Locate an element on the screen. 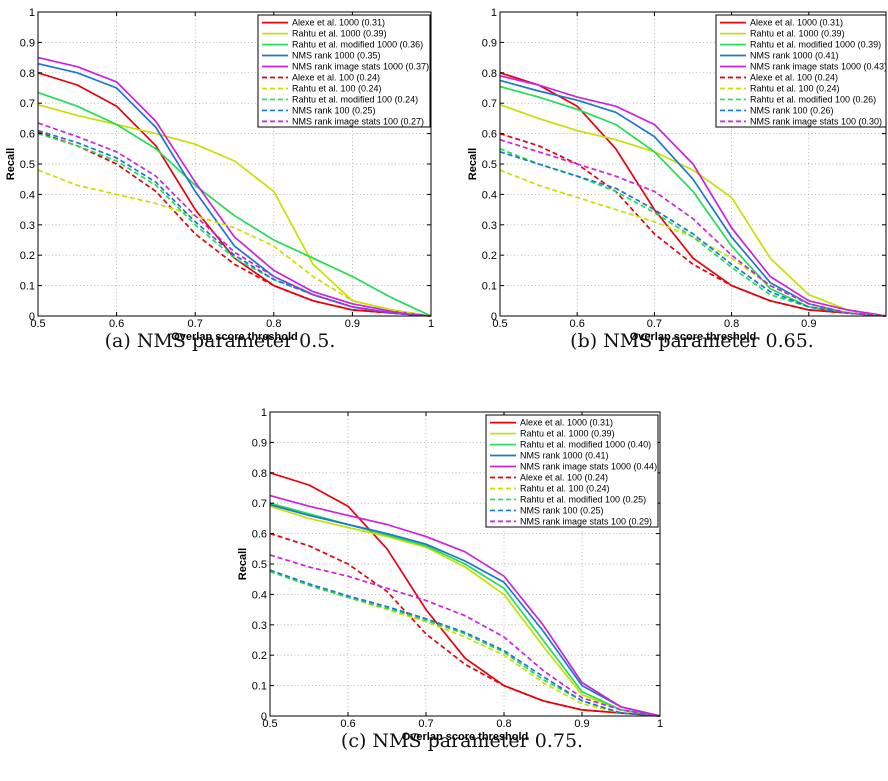 The width and height of the screenshot is (888, 781). legend-entry: NMS rank 100 (0.26) is located at coordinates (792, 110).